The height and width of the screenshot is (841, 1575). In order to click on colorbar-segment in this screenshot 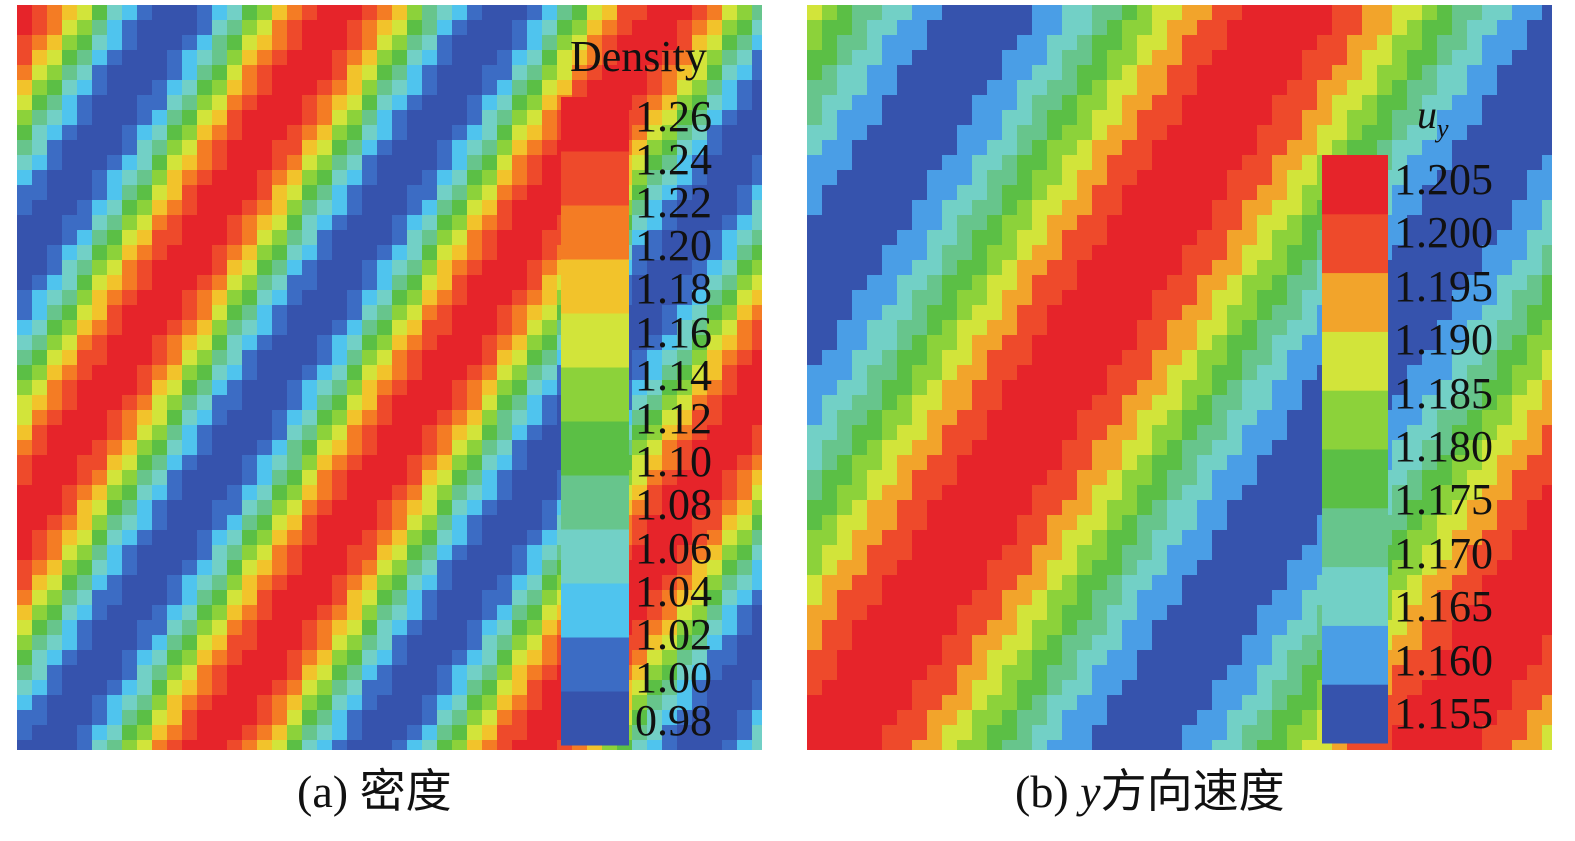, I will do `click(595, 448)`.